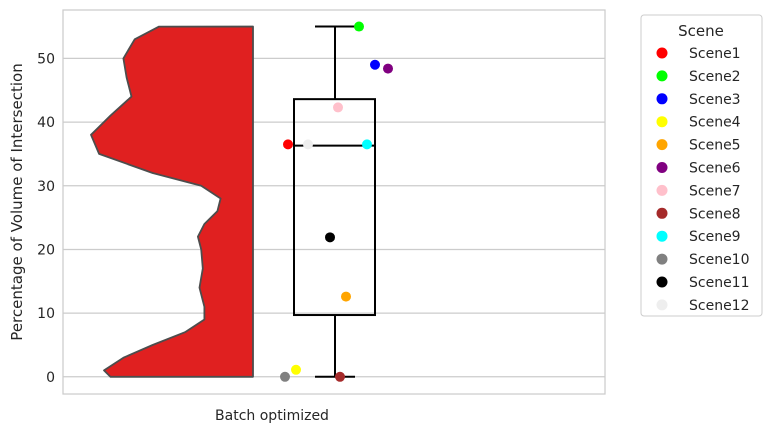 The height and width of the screenshot is (433, 771). Describe the element at coordinates (338, 107) in the screenshot. I see `point-scene7` at that location.